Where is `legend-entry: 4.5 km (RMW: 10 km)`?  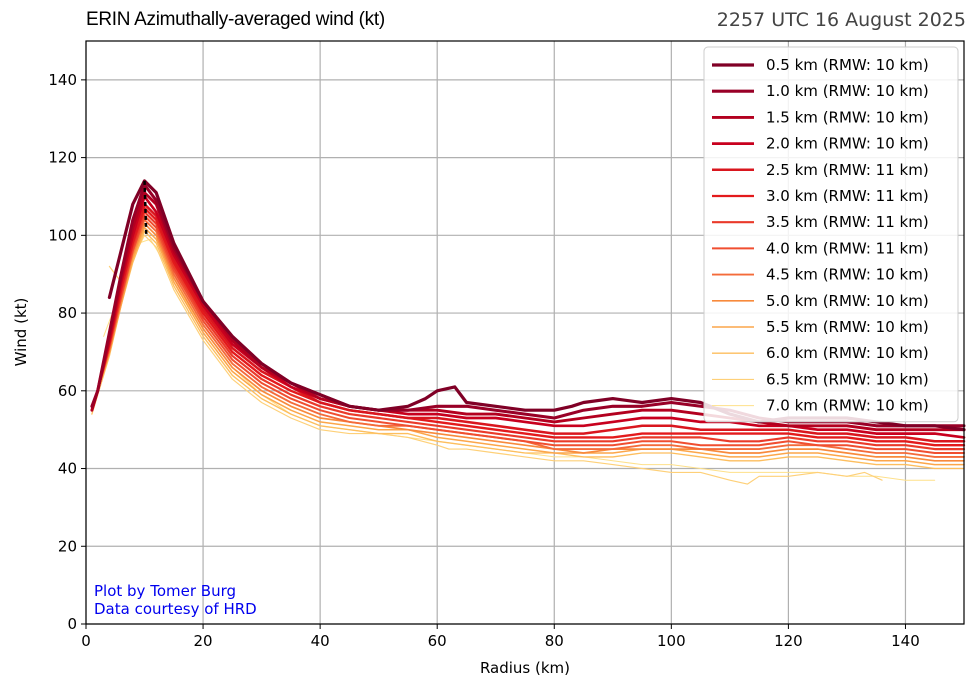 legend-entry: 4.5 km (RMW: 10 km) is located at coordinates (847, 275).